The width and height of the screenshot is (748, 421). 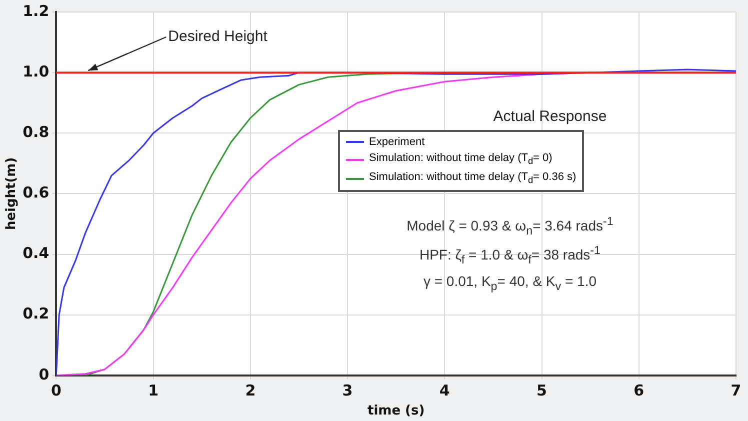 I want to click on annotation: γ = 0.01, K$_{p}$= 40, & K$_{v}$ = 1.0, so click(x=510, y=283).